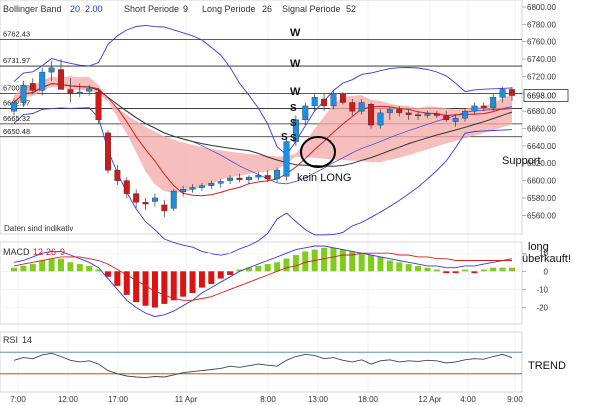  Describe the element at coordinates (267, 9) in the screenshot. I see `header-long-value: 26` at that location.